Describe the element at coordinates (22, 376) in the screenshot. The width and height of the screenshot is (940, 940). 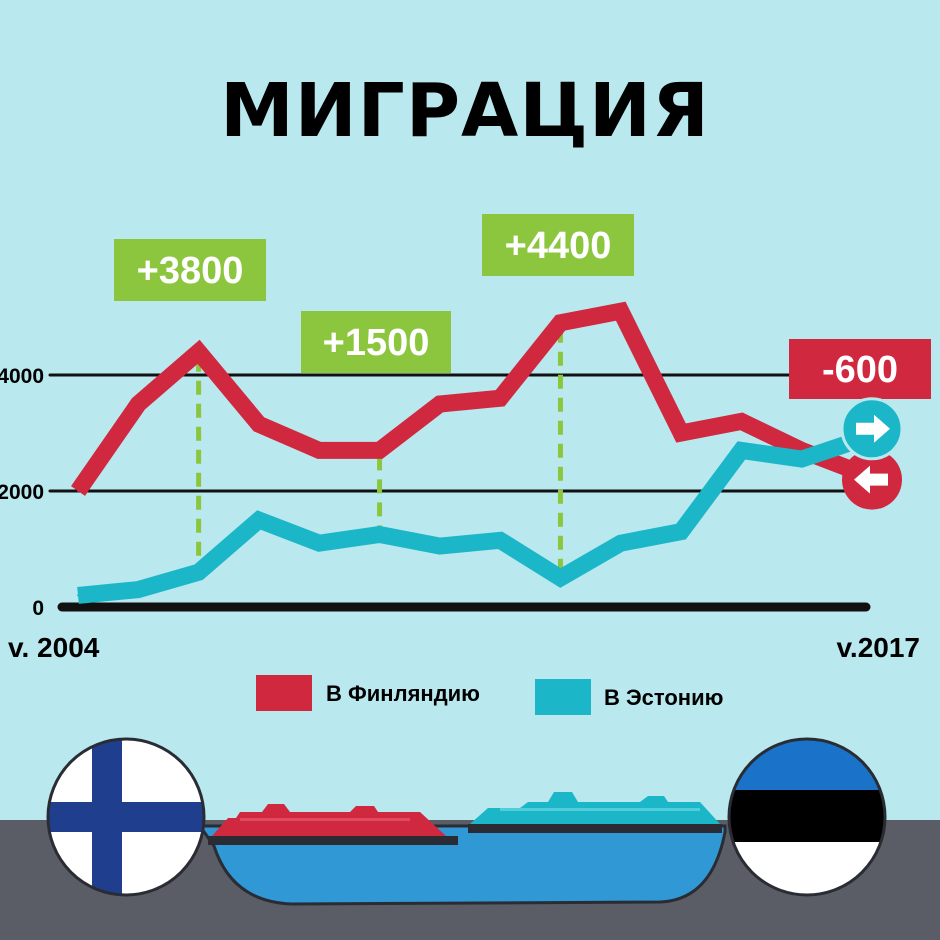
I see `y-tick-label: 4000` at that location.